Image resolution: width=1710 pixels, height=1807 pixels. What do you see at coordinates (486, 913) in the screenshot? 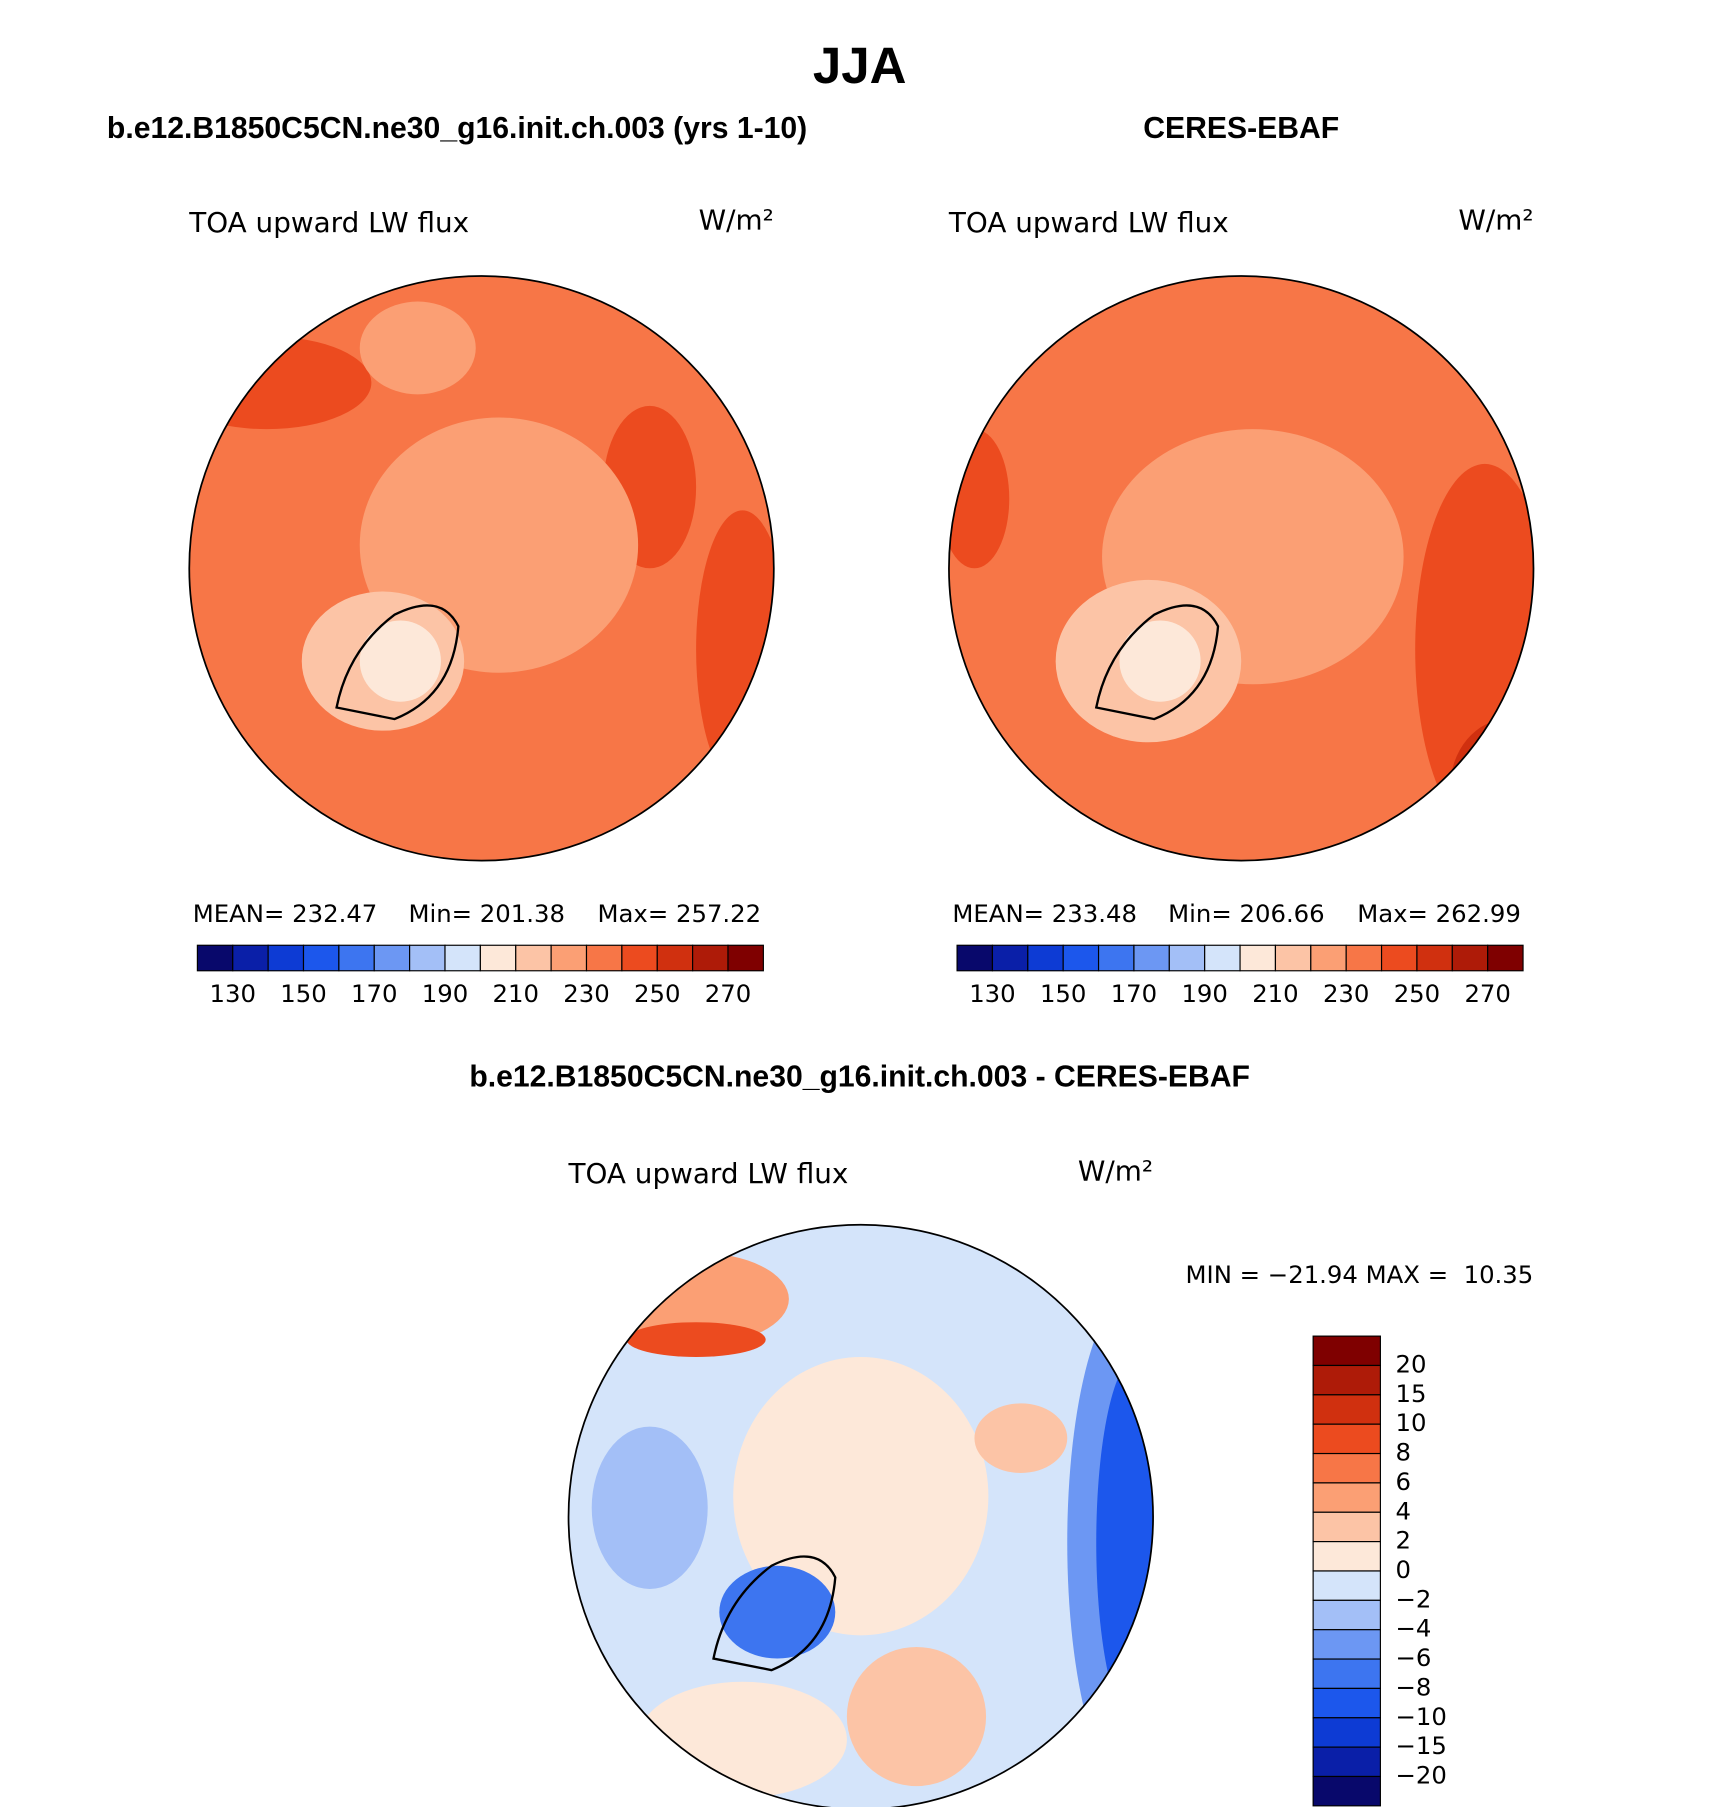
I see `stat-label: Min= 201.38` at bounding box center [486, 913].